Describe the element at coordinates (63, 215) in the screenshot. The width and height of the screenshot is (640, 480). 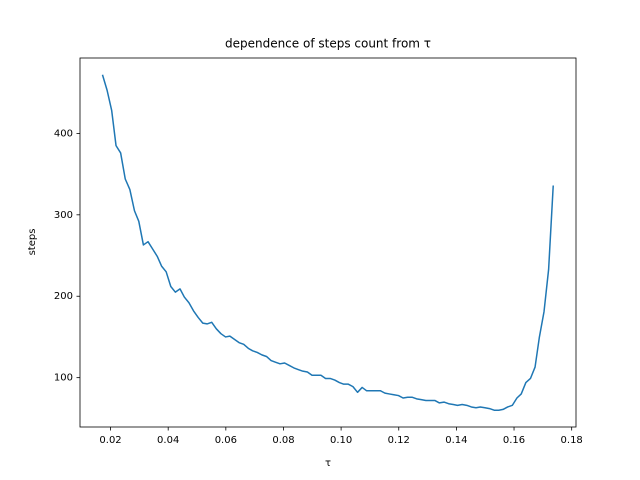
I see `y-tick-label: 300` at that location.